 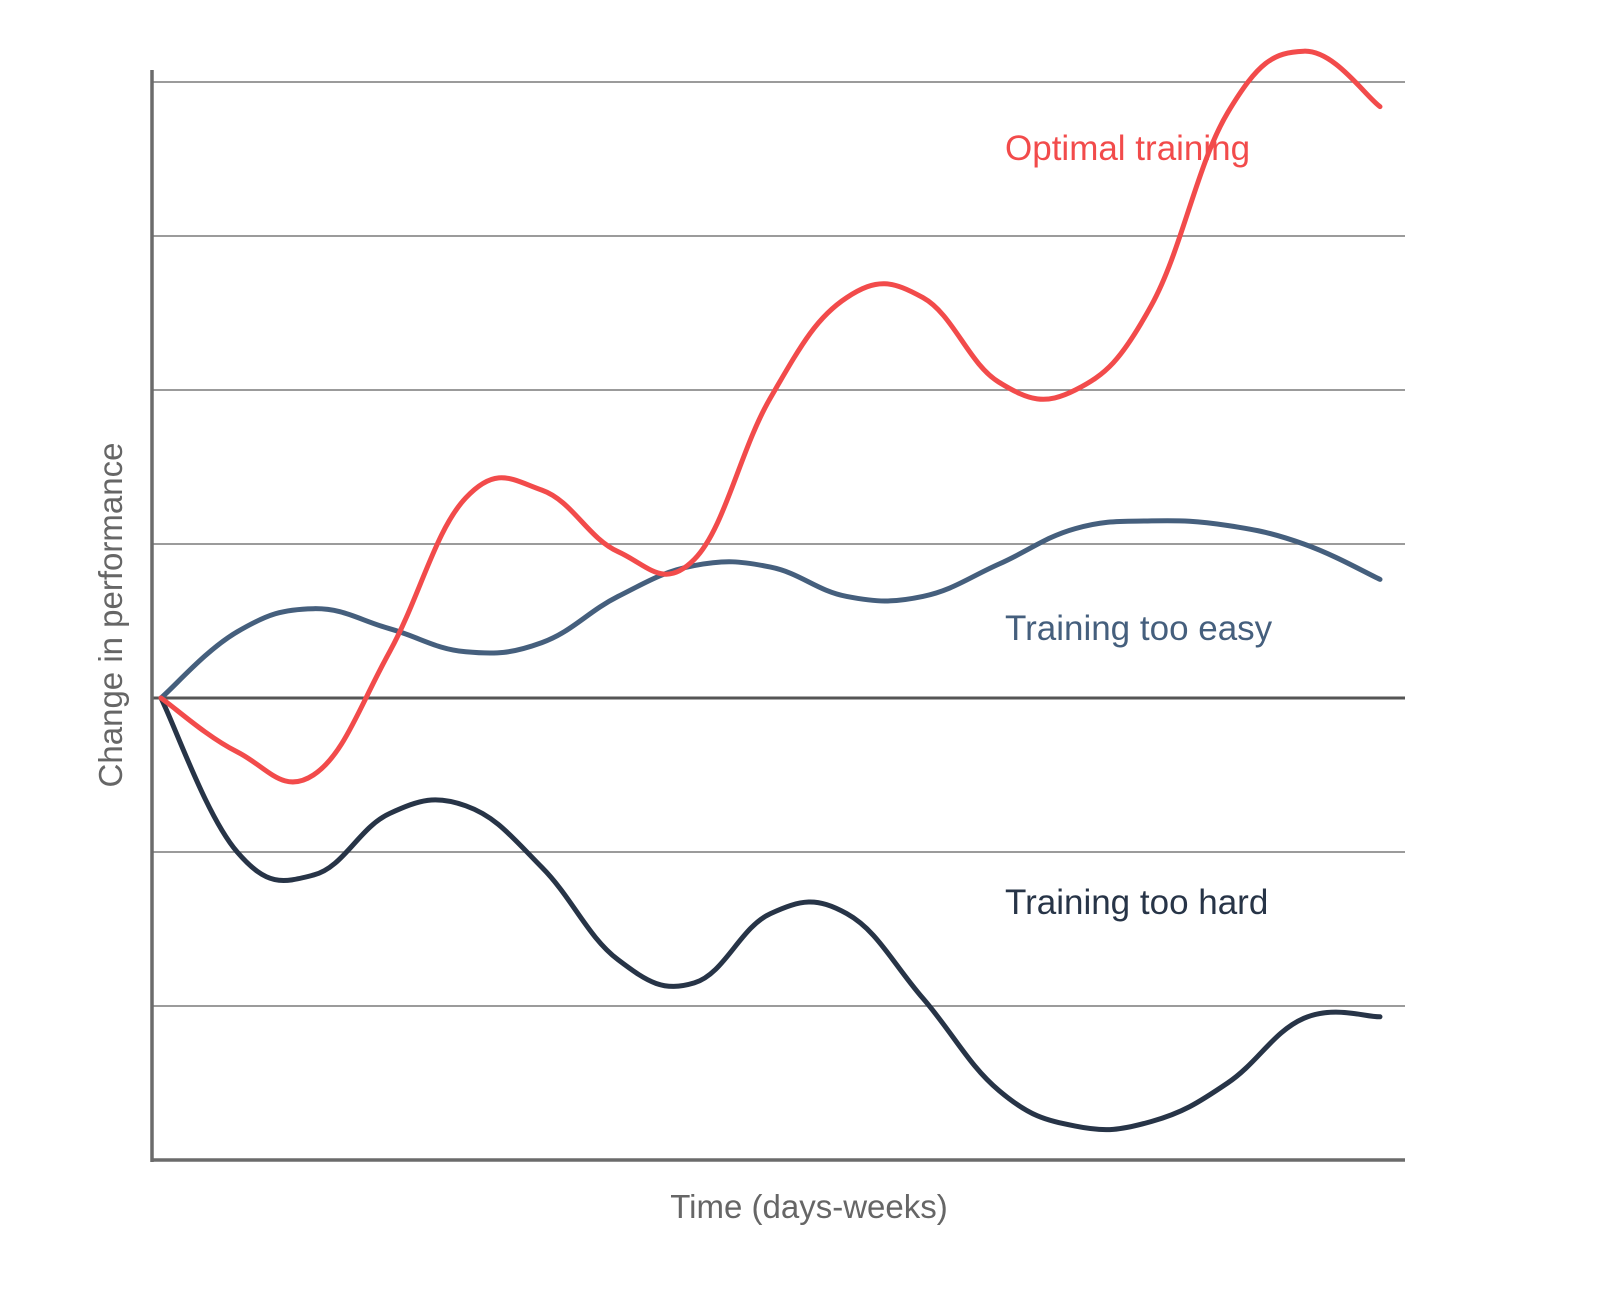 What do you see at coordinates (770, 609) in the screenshot?
I see `series-line-training-too-easy` at bounding box center [770, 609].